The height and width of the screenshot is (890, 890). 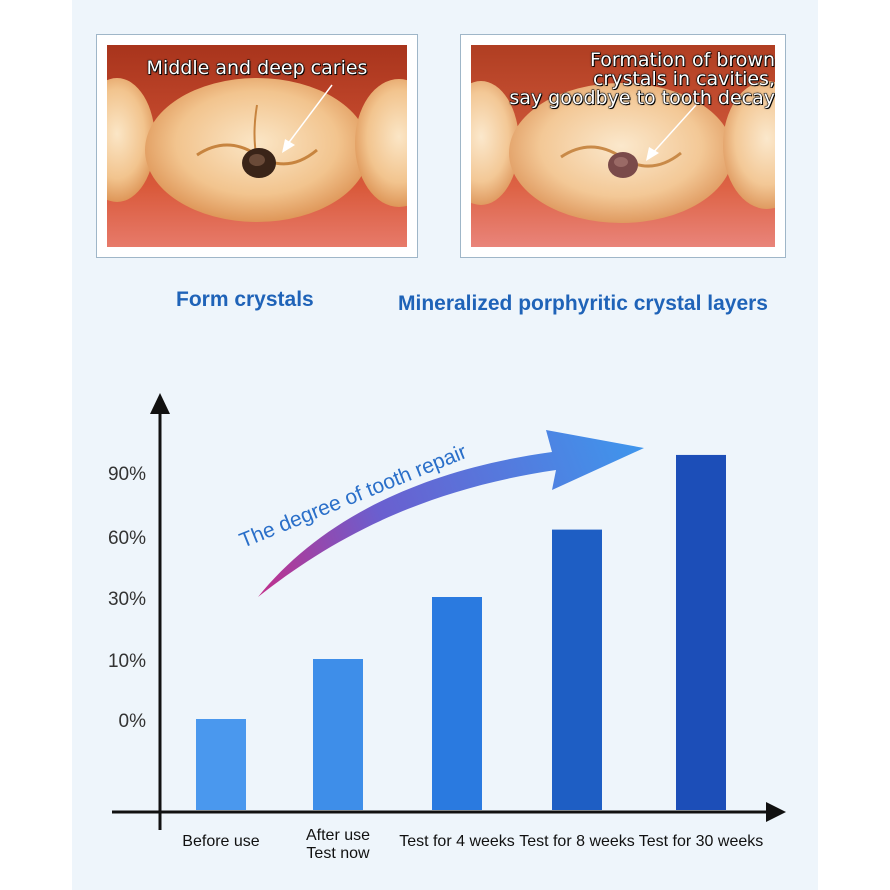 I want to click on trend-arrow-shape, so click(x=451, y=513).